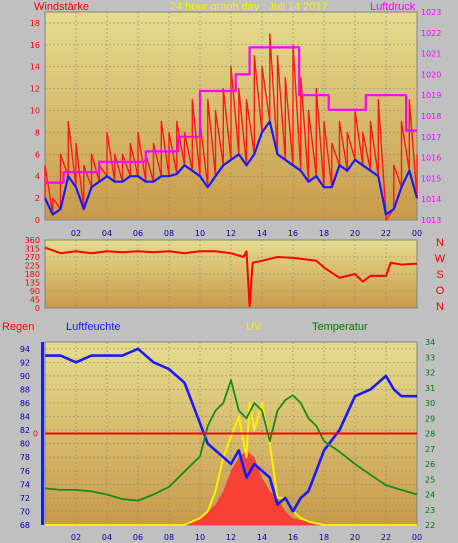  I want to click on y-tick-label: 88, so click(25, 389).